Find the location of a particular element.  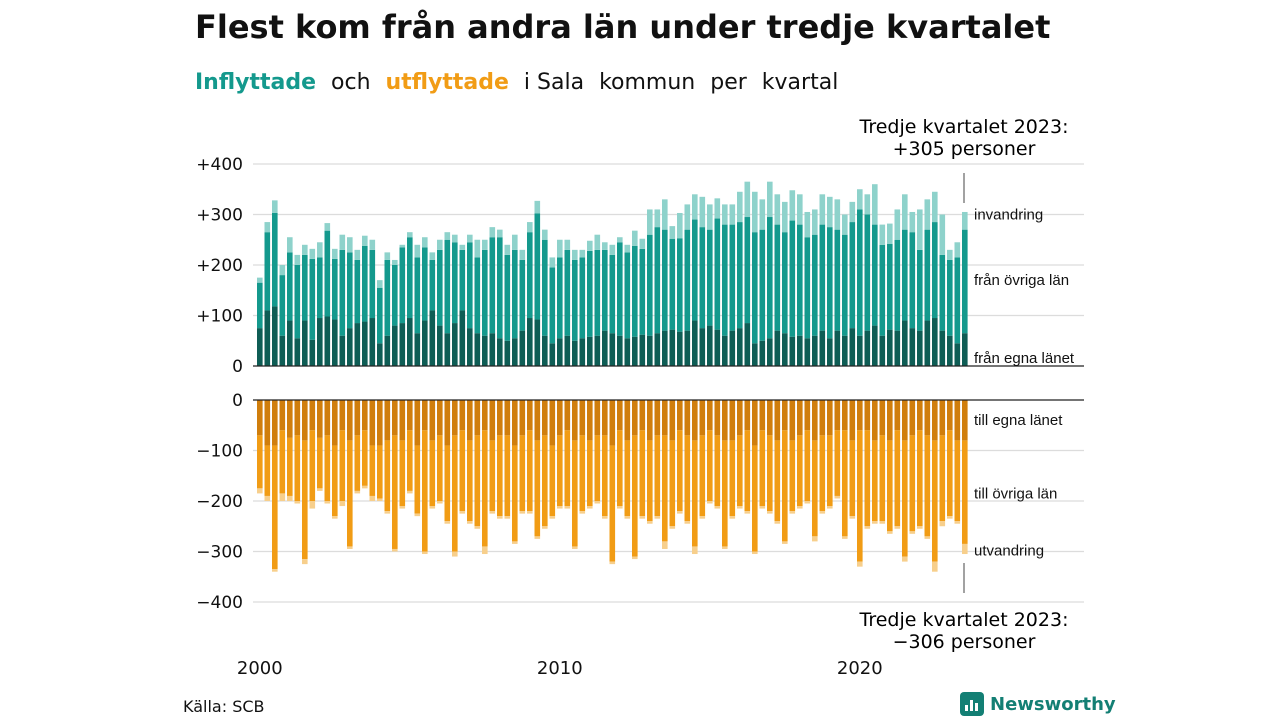

subtitle-per: per is located at coordinates (728, 82).